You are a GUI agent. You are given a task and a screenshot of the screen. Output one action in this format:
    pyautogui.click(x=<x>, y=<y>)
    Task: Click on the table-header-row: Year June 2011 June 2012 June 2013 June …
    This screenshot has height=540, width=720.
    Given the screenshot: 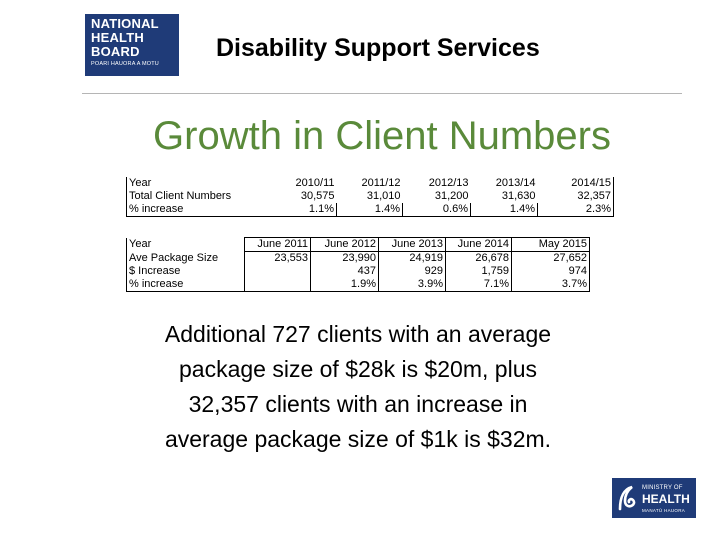 What is the action you would take?
    pyautogui.click(x=358, y=244)
    